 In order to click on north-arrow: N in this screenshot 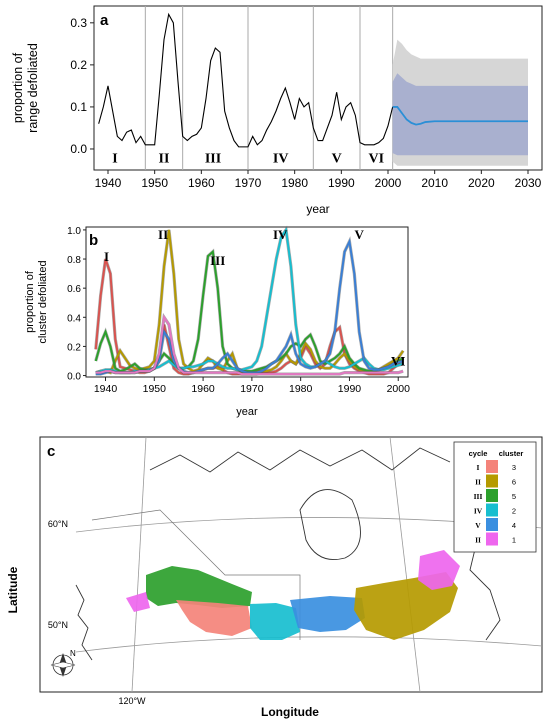, I will do `click(63, 663)`.